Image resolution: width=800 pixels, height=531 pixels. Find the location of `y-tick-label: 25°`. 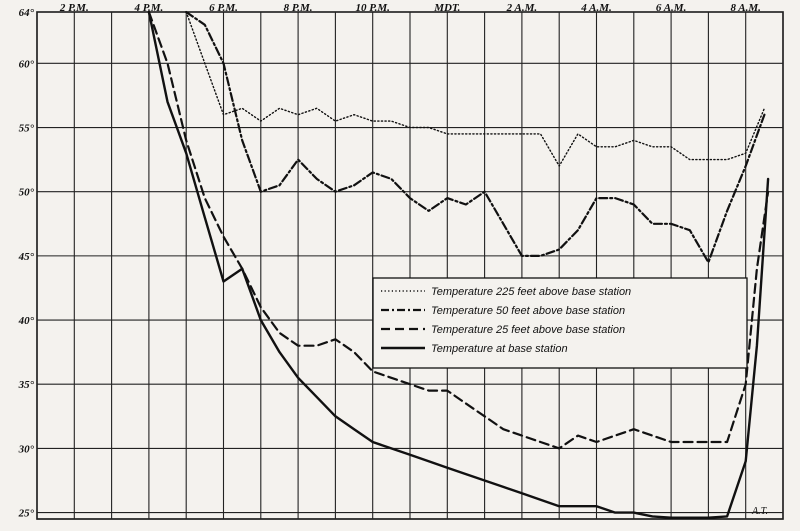

y-tick-label: 25° is located at coordinates (26, 514).